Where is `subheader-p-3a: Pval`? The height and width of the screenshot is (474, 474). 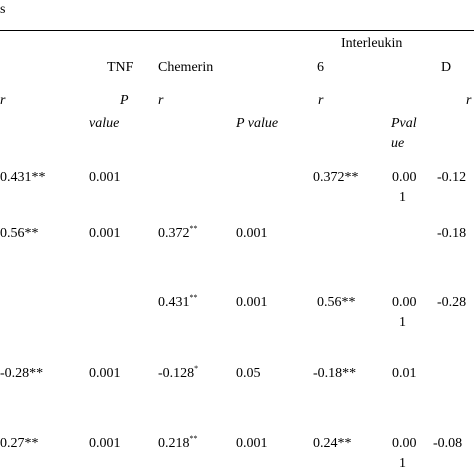
subheader-p-3a: Pval is located at coordinates (404, 123).